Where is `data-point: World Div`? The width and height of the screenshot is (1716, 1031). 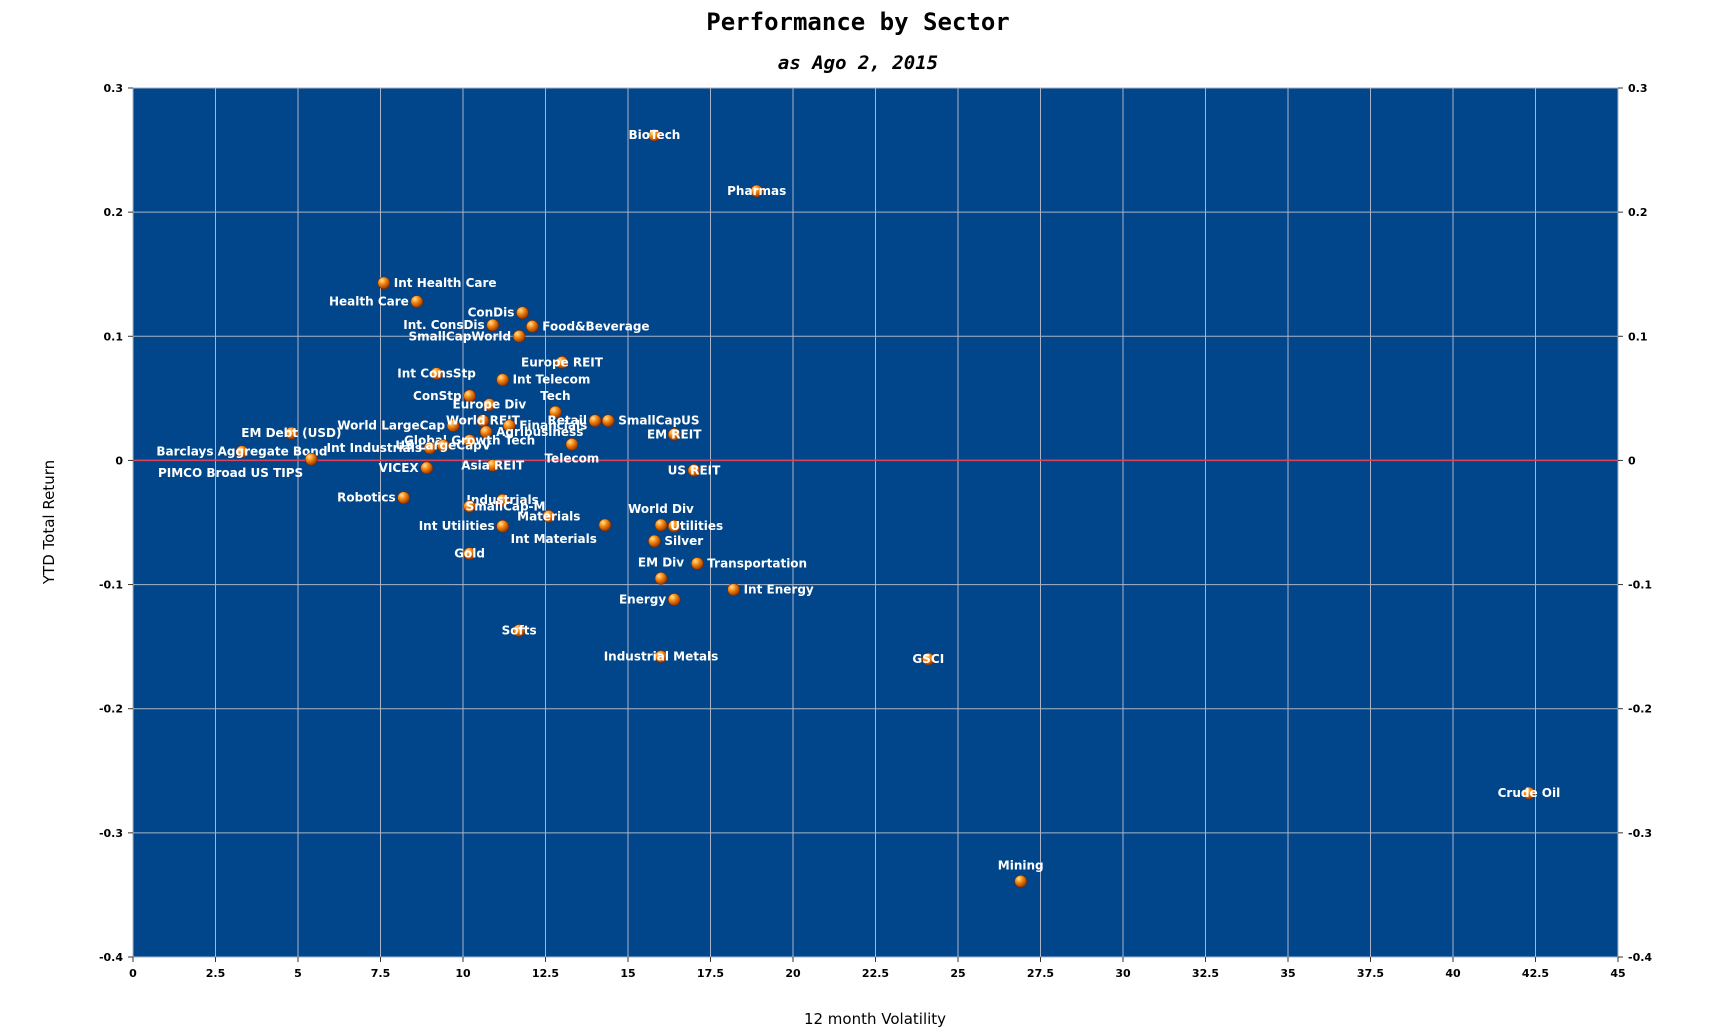 data-point: World Div is located at coordinates (661, 517).